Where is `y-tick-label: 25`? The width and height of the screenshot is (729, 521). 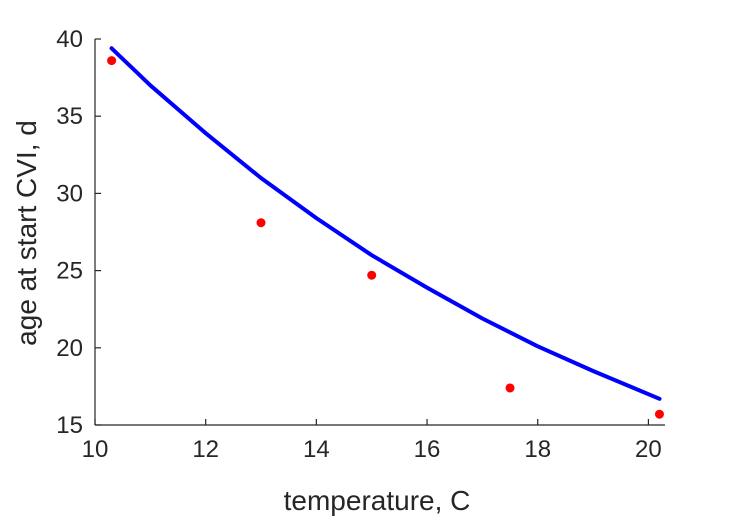 y-tick-label: 25 is located at coordinates (69, 271).